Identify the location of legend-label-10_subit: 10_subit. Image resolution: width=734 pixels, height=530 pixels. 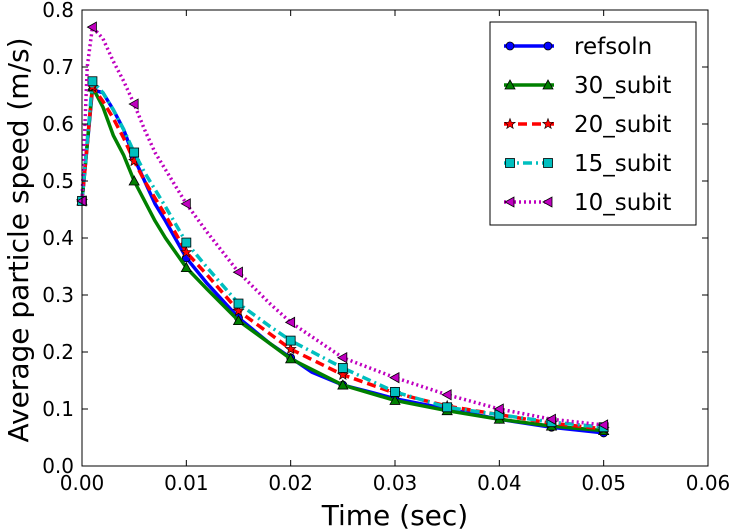
(622, 203).